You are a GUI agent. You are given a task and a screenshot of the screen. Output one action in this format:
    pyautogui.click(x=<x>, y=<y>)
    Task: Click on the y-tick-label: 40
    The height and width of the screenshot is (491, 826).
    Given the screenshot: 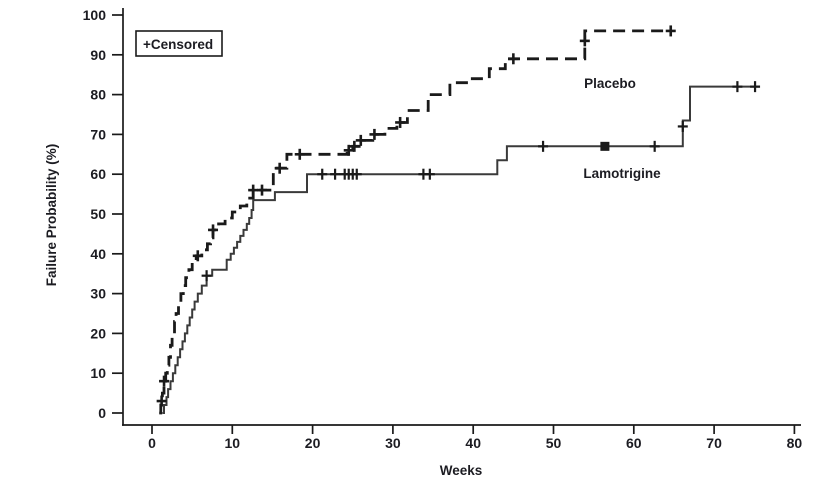 What is the action you would take?
    pyautogui.click(x=98, y=254)
    